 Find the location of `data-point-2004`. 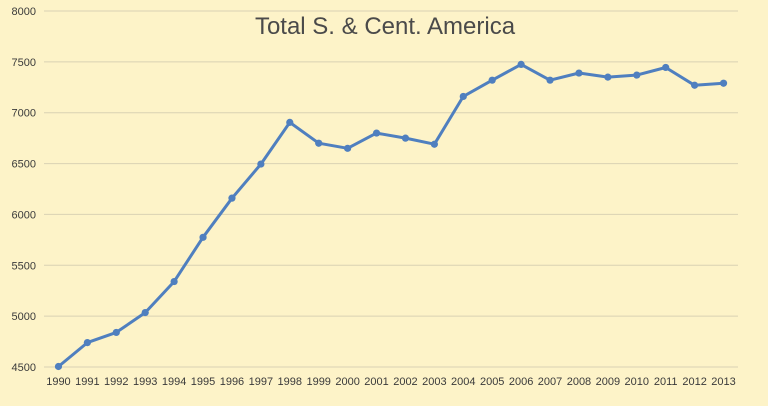

data-point-2004 is located at coordinates (463, 96).